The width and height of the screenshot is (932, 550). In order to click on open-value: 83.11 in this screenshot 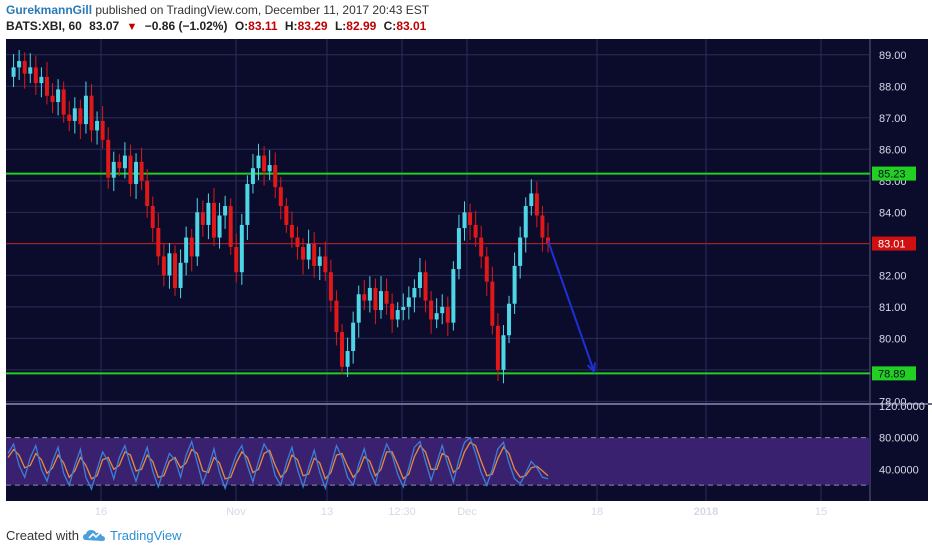, I will do `click(263, 26)`.